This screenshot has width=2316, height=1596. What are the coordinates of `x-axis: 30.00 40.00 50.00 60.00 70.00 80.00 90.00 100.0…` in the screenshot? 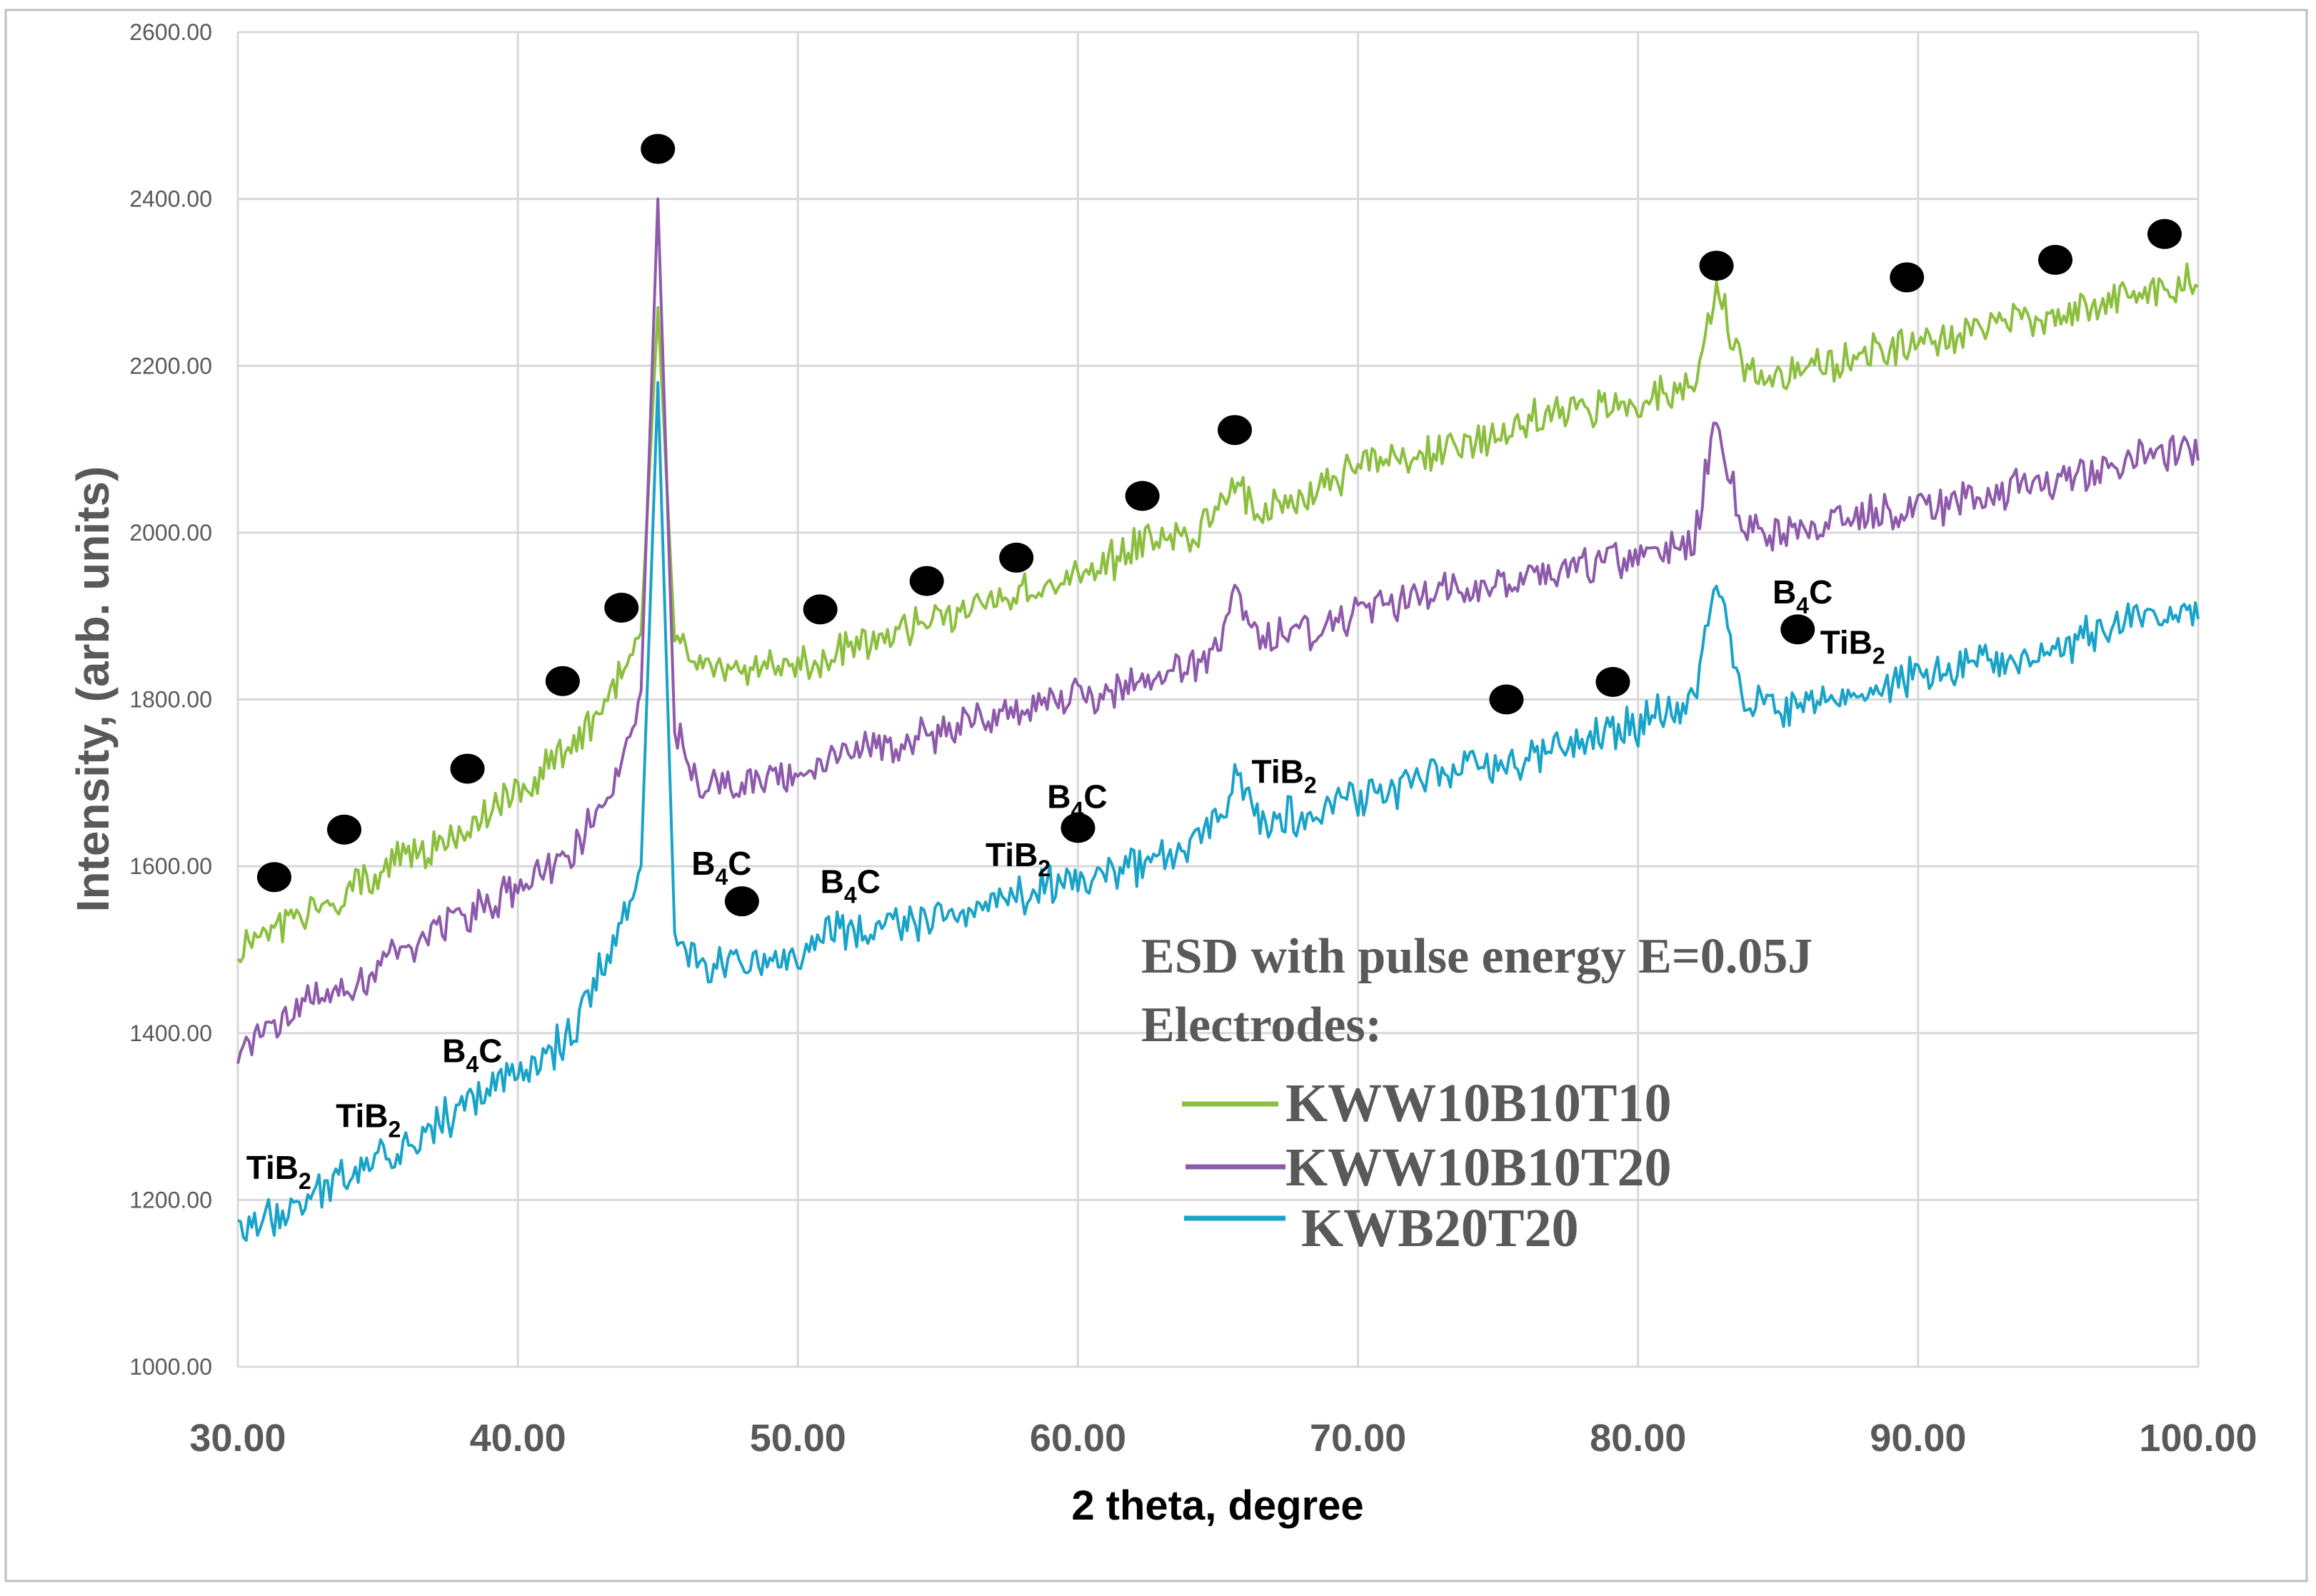 It's located at (1223, 1438).